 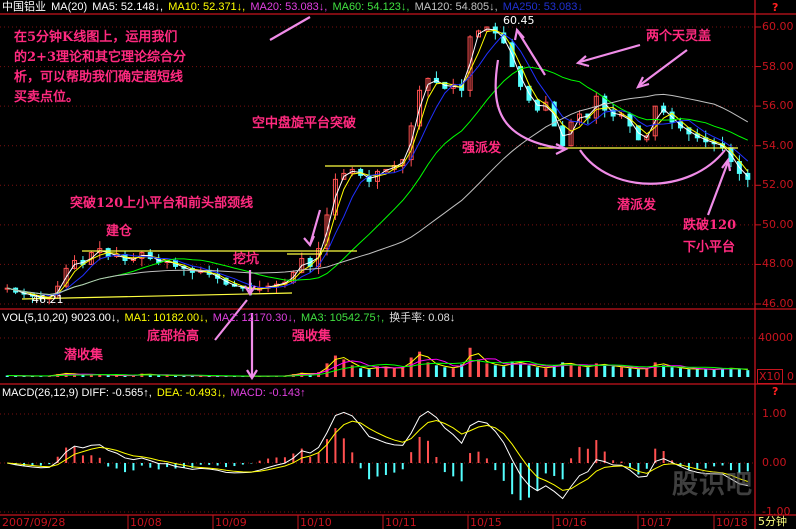 I want to click on annotation-air-platform: 空中盘旋平台突破, so click(x=304, y=123).